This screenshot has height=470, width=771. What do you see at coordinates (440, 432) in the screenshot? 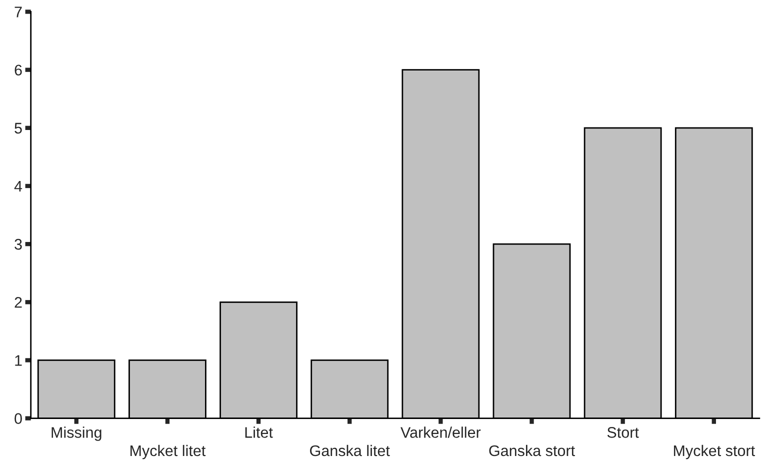
I see `x-tick-label: Varken/eller` at bounding box center [440, 432].